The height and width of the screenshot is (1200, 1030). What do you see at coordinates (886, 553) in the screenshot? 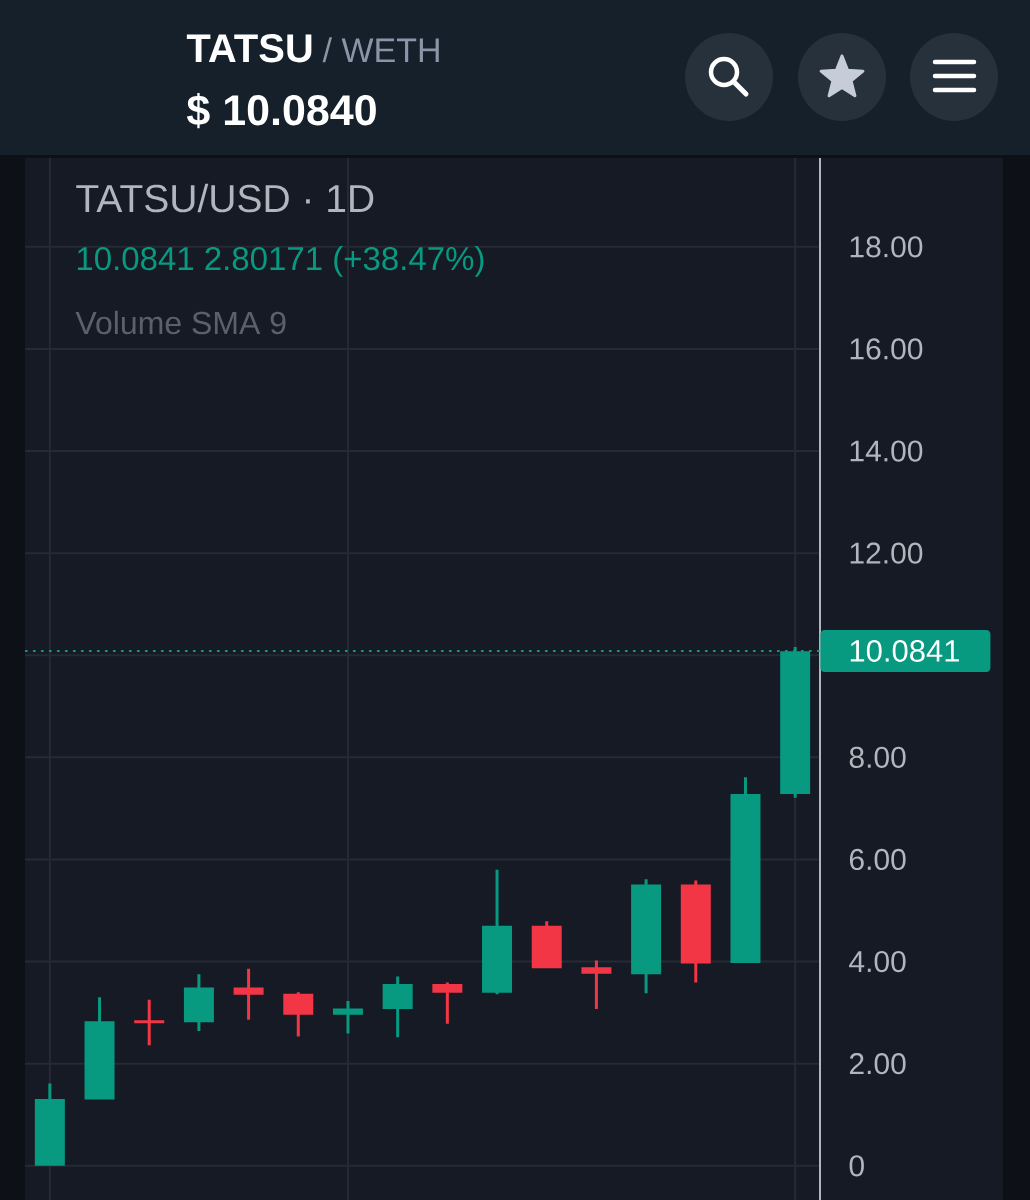
I see `y-tick-label: 12.00` at bounding box center [886, 553].